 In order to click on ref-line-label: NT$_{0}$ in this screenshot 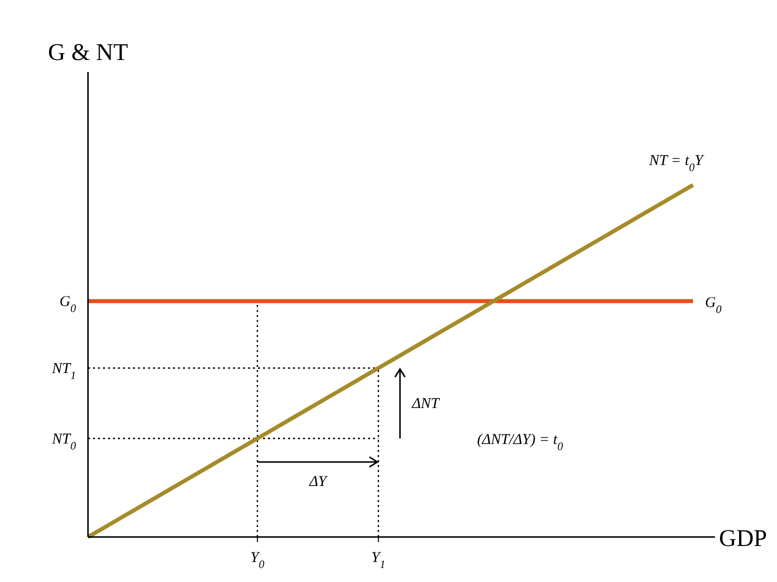, I will do `click(63, 441)`.